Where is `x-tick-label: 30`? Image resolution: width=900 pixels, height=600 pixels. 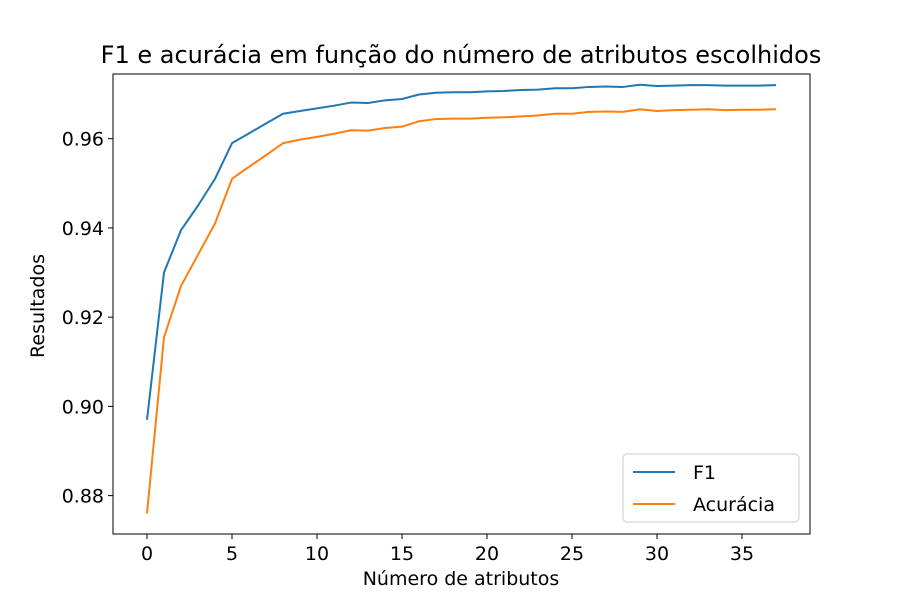
x-tick-label: 30 is located at coordinates (657, 554).